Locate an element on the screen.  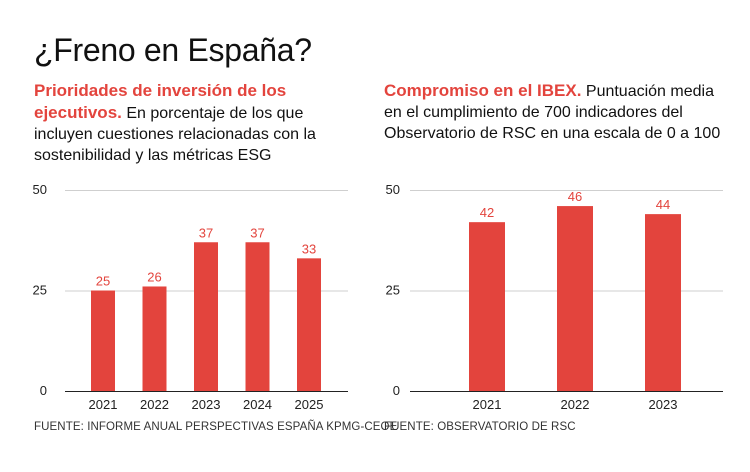
page-title: ¿Freno en España? is located at coordinates (173, 50).